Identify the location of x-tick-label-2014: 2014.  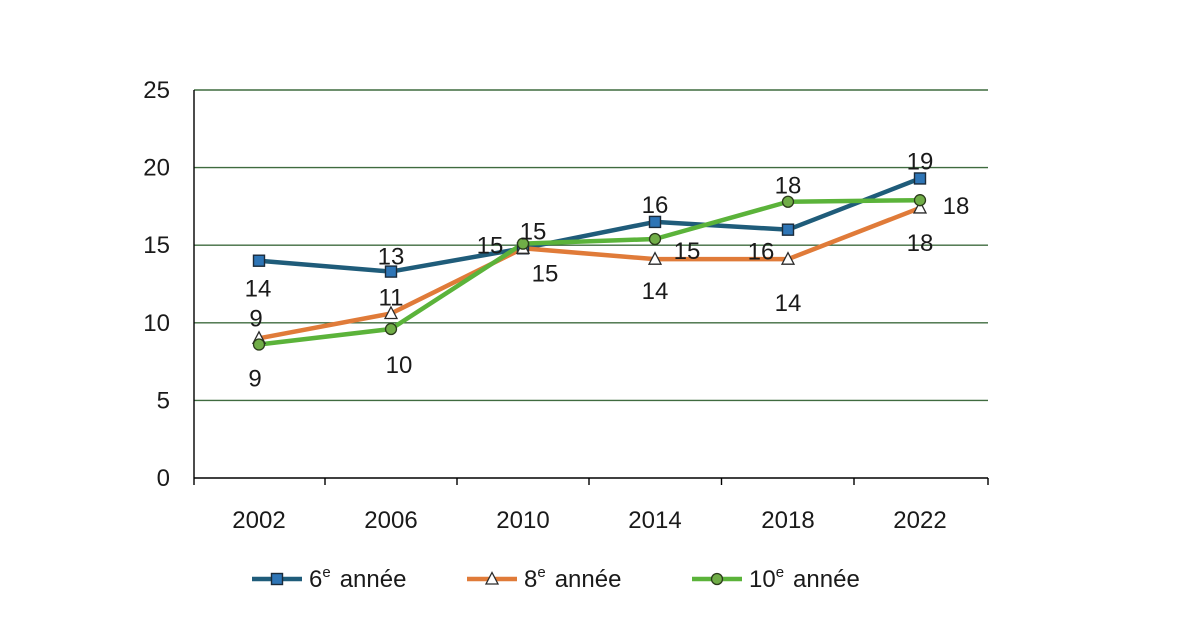
(654, 520).